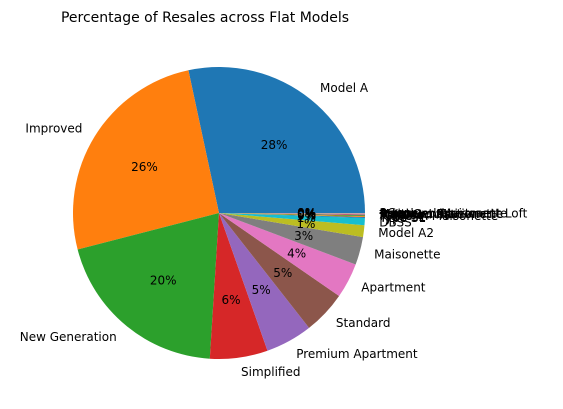 The height and width of the screenshot is (409, 563). What do you see at coordinates (406, 233) in the screenshot?
I see `pie-category-label-8: Model A2` at bounding box center [406, 233].